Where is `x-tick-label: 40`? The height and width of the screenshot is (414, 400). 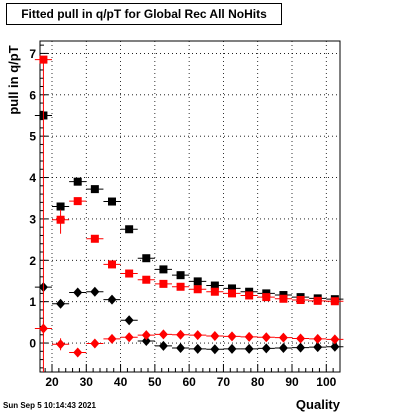
x-tick-label: 40 is located at coordinates (121, 382).